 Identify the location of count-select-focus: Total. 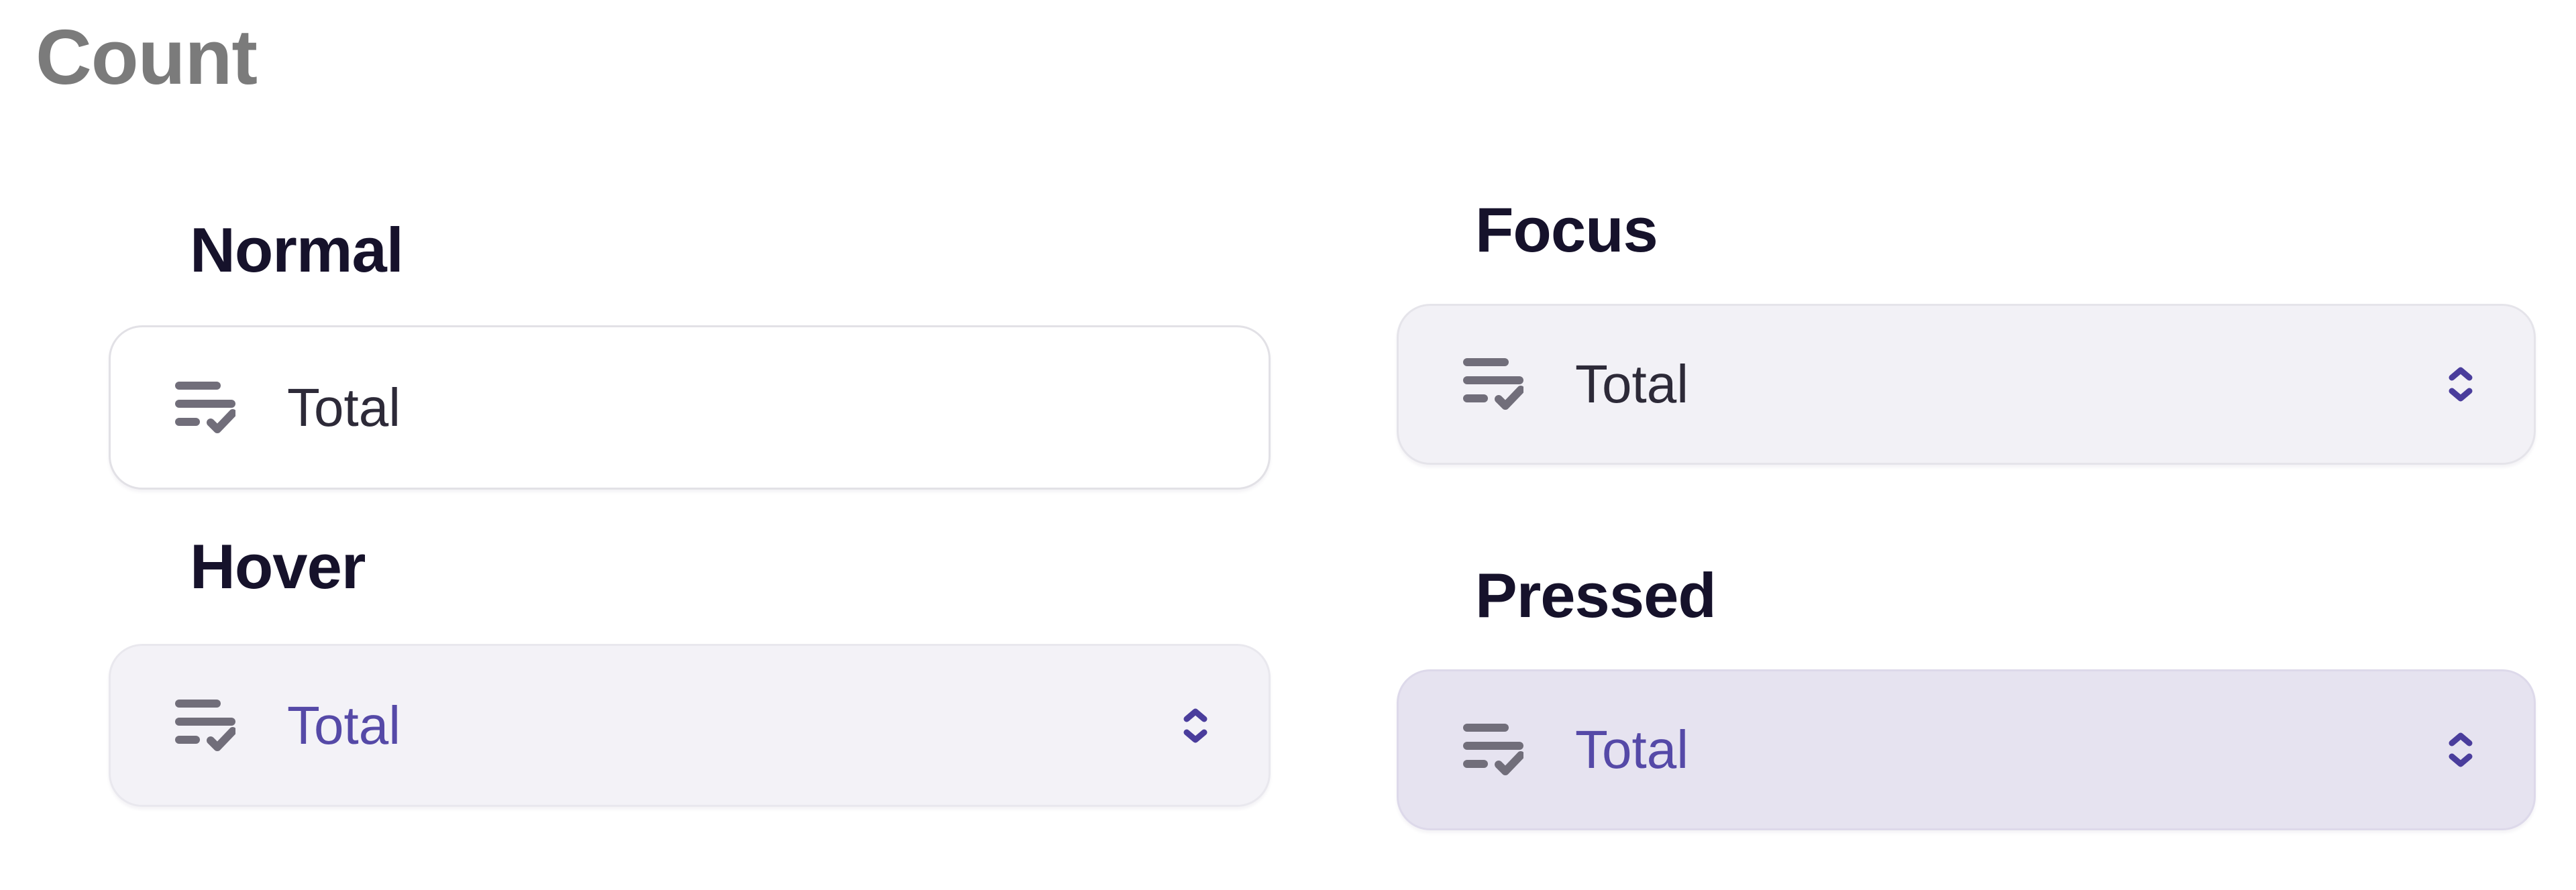
(1966, 384).